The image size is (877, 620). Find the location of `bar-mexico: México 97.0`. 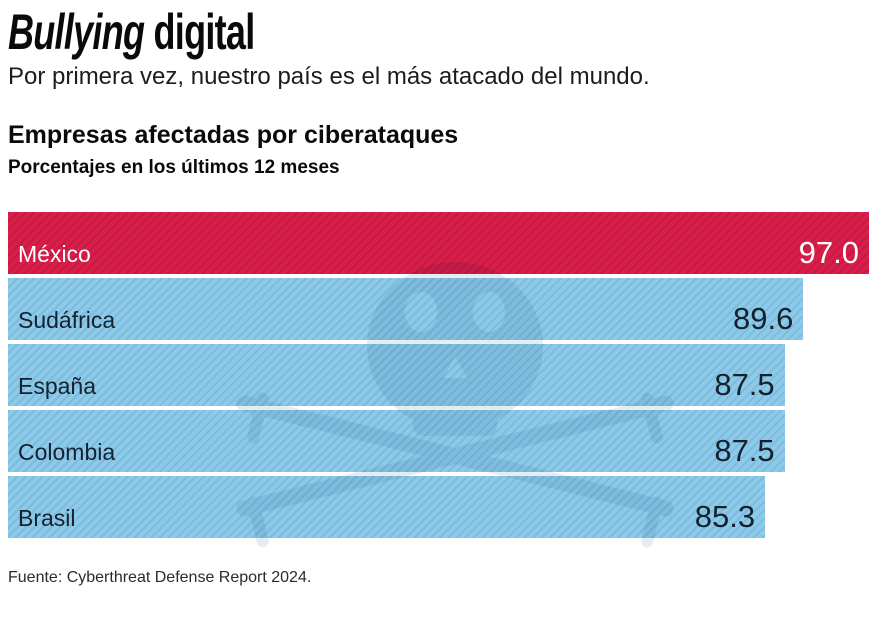

bar-mexico: México 97.0 is located at coordinates (438, 243).